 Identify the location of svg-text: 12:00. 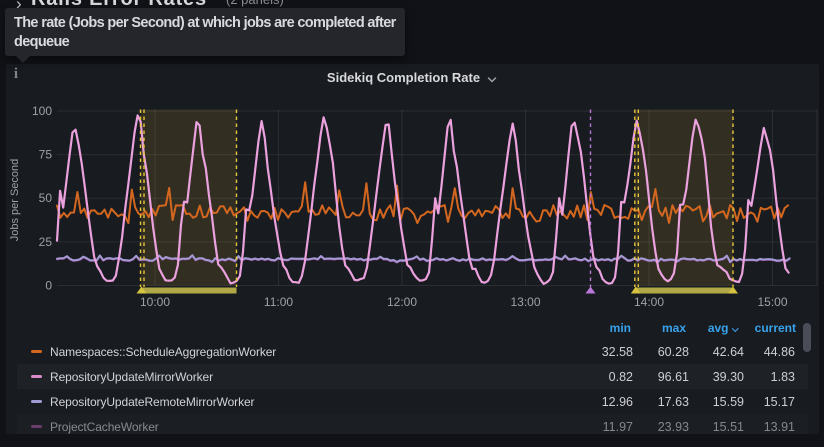
(402, 302).